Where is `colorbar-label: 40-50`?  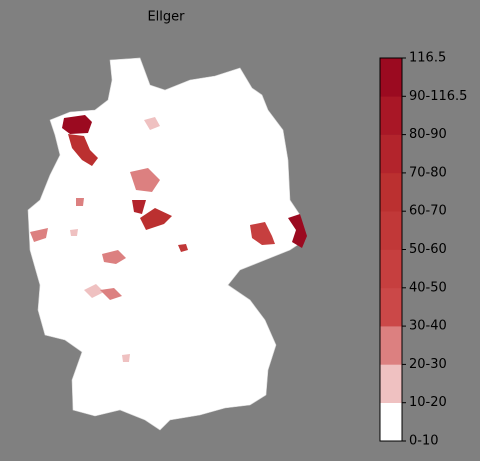 colorbar-label: 40-50 is located at coordinates (428, 287).